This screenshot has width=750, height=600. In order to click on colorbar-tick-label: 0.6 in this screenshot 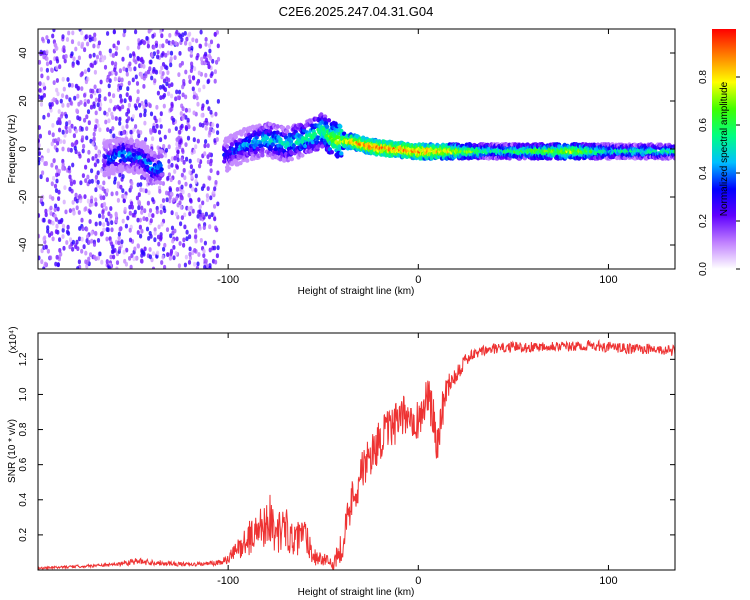, I will do `click(703, 125)`.